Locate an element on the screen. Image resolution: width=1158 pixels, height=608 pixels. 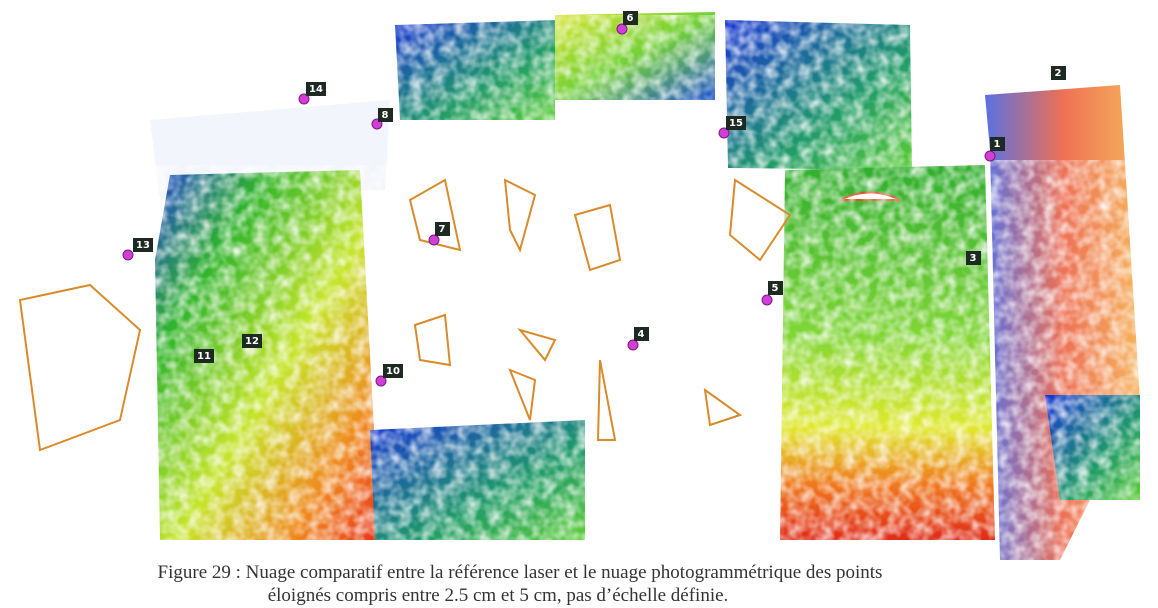
marker-label: 8 is located at coordinates (385, 115).